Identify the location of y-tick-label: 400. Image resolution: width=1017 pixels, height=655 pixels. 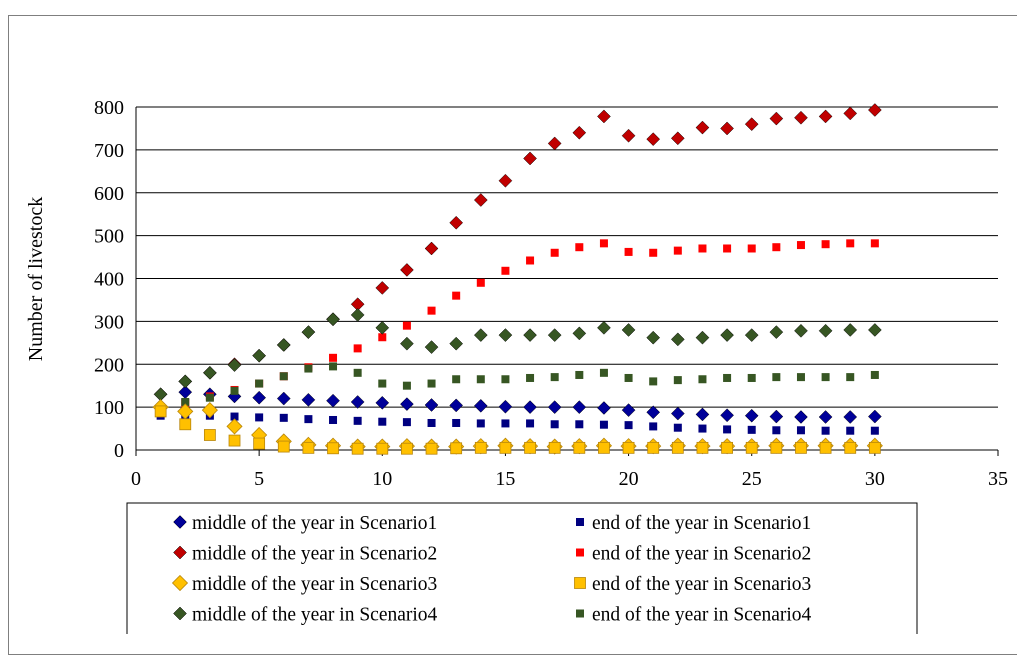
(109, 280).